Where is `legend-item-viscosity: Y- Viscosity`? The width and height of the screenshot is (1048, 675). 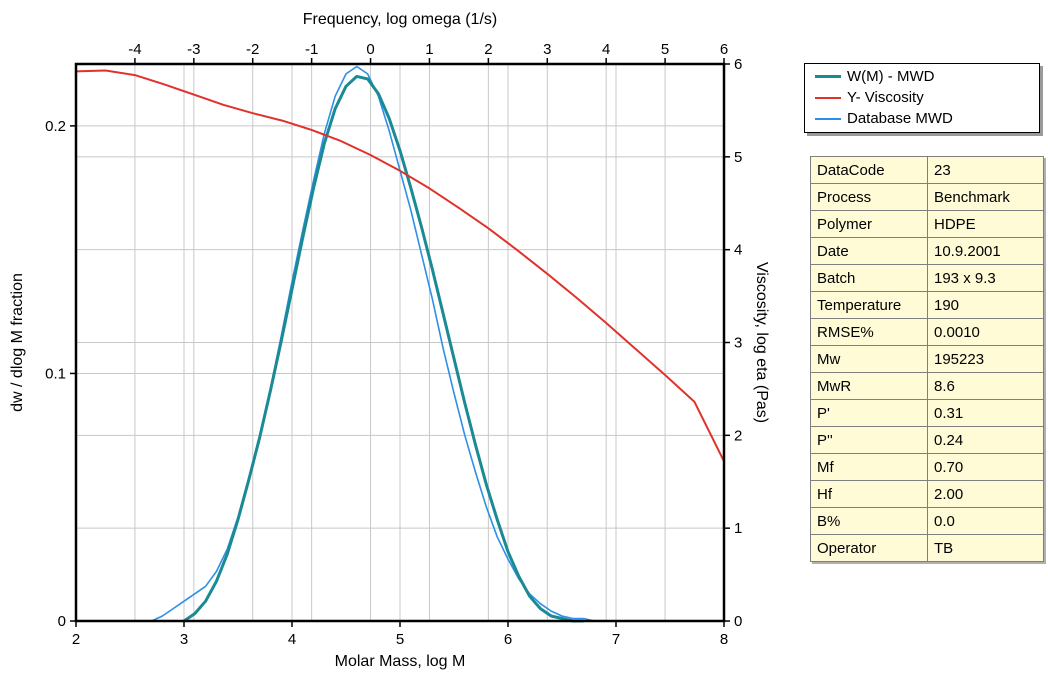
legend-item-viscosity: Y- Viscosity is located at coordinates (927, 97).